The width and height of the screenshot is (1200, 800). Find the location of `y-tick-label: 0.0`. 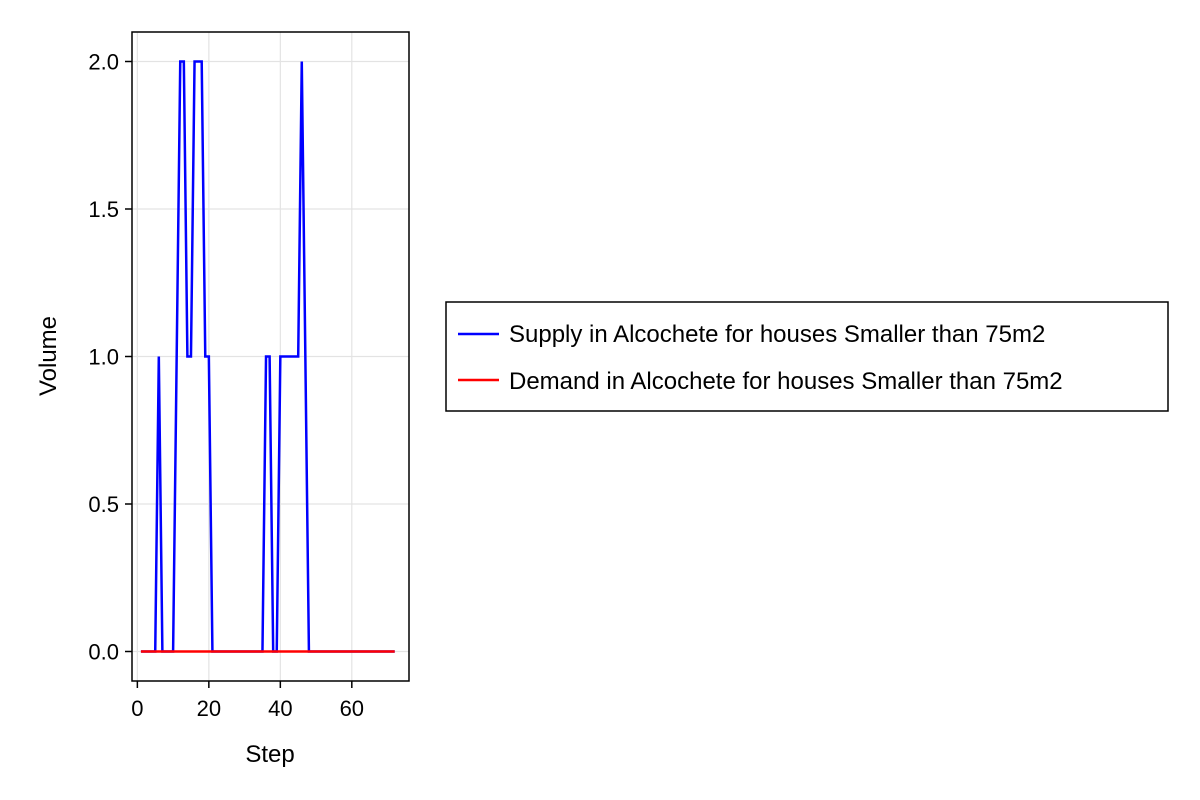

y-tick-label: 0.0 is located at coordinates (103, 652).